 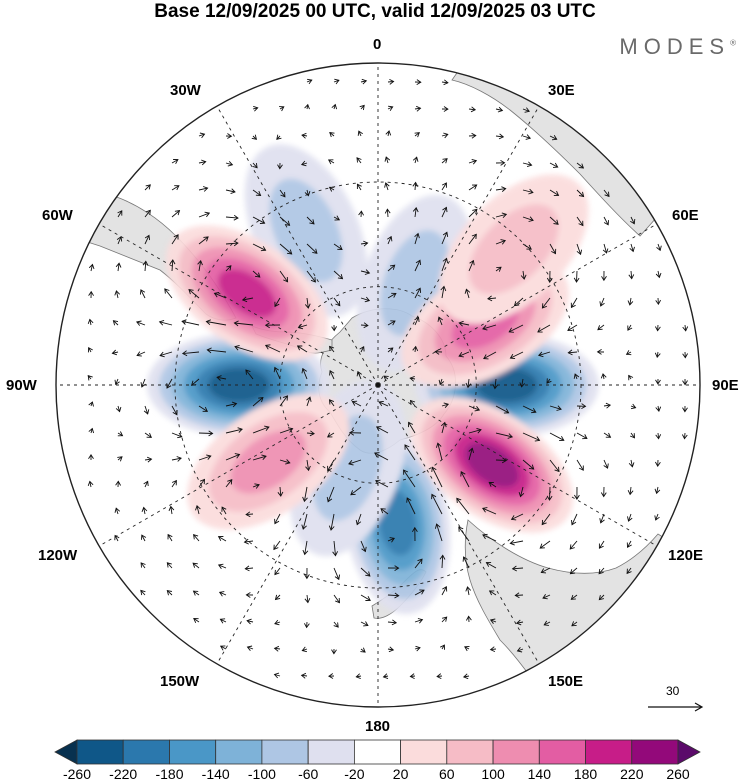 What do you see at coordinates (169, 774) in the screenshot?
I see `colorbar-label: -180` at bounding box center [169, 774].